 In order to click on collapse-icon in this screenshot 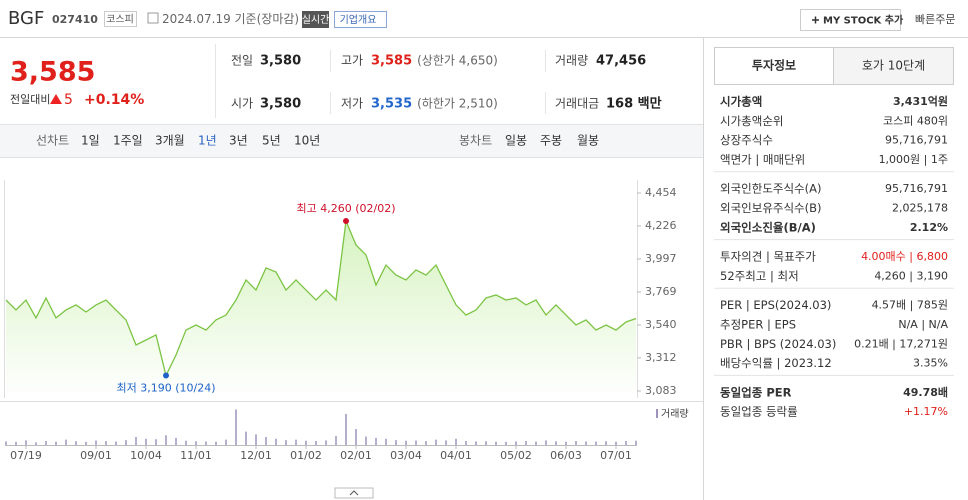, I will do `click(354, 493)`.